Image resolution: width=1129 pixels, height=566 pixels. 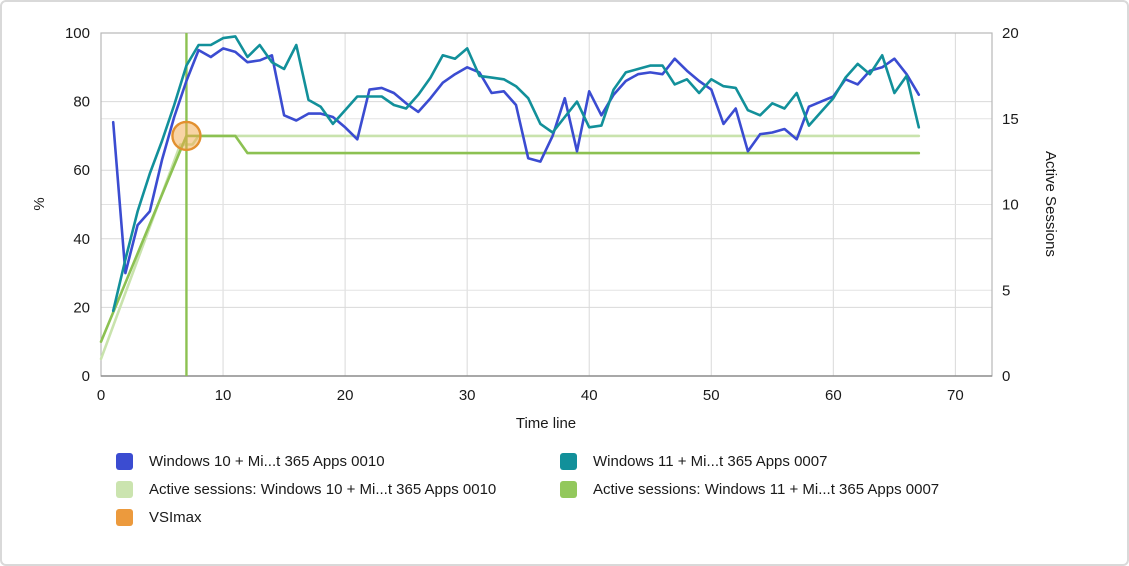 I want to click on legend-item: VSImax, so click(x=306, y=517).